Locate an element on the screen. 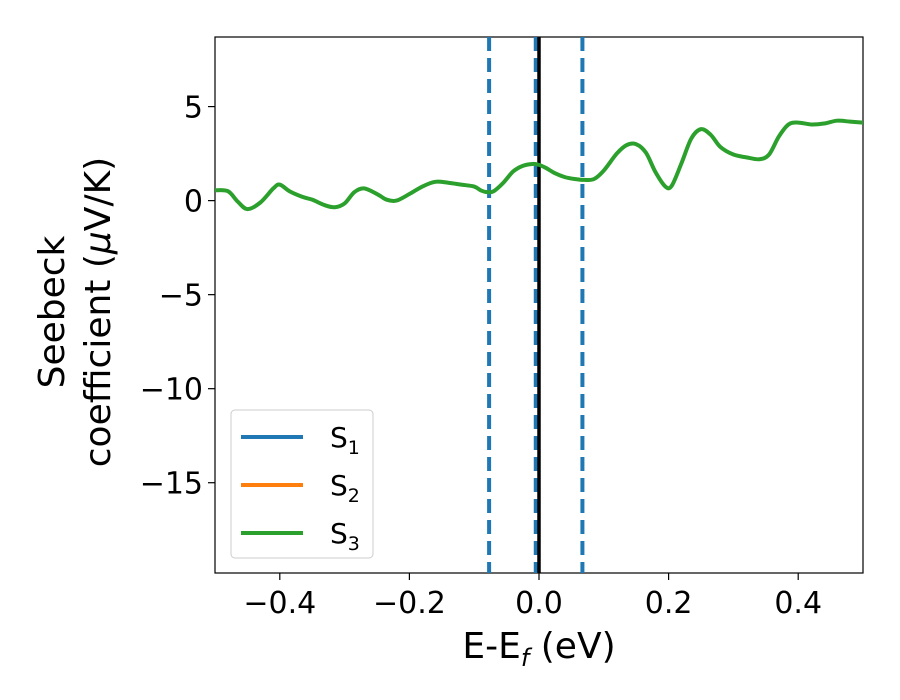 This screenshot has height=700, width=900. reference-lines is located at coordinates (536, 305).